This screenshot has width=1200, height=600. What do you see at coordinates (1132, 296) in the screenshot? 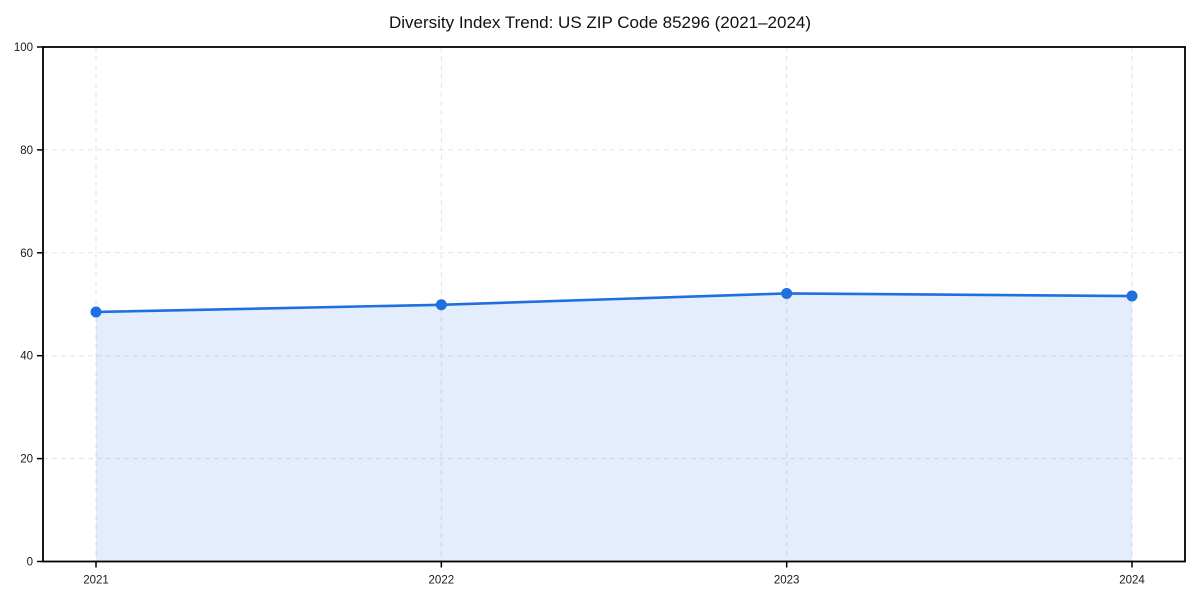
I see `data-point-2024` at bounding box center [1132, 296].